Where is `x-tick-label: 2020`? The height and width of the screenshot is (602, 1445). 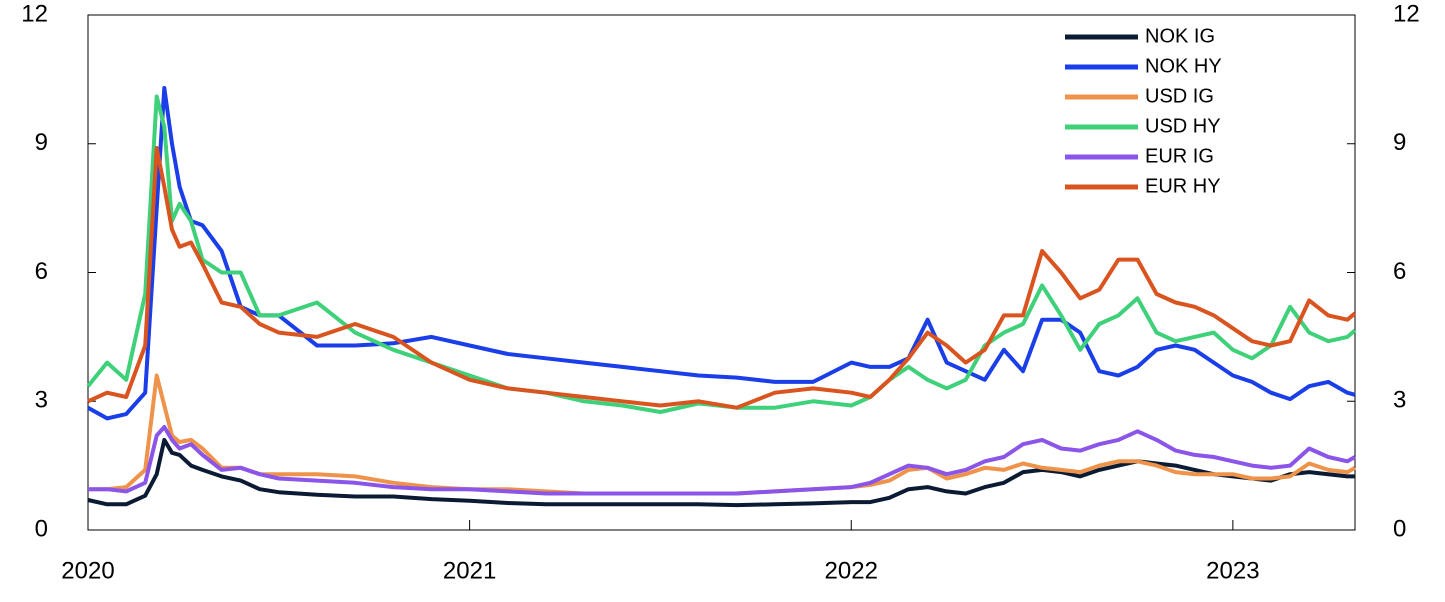 x-tick-label: 2020 is located at coordinates (87, 570).